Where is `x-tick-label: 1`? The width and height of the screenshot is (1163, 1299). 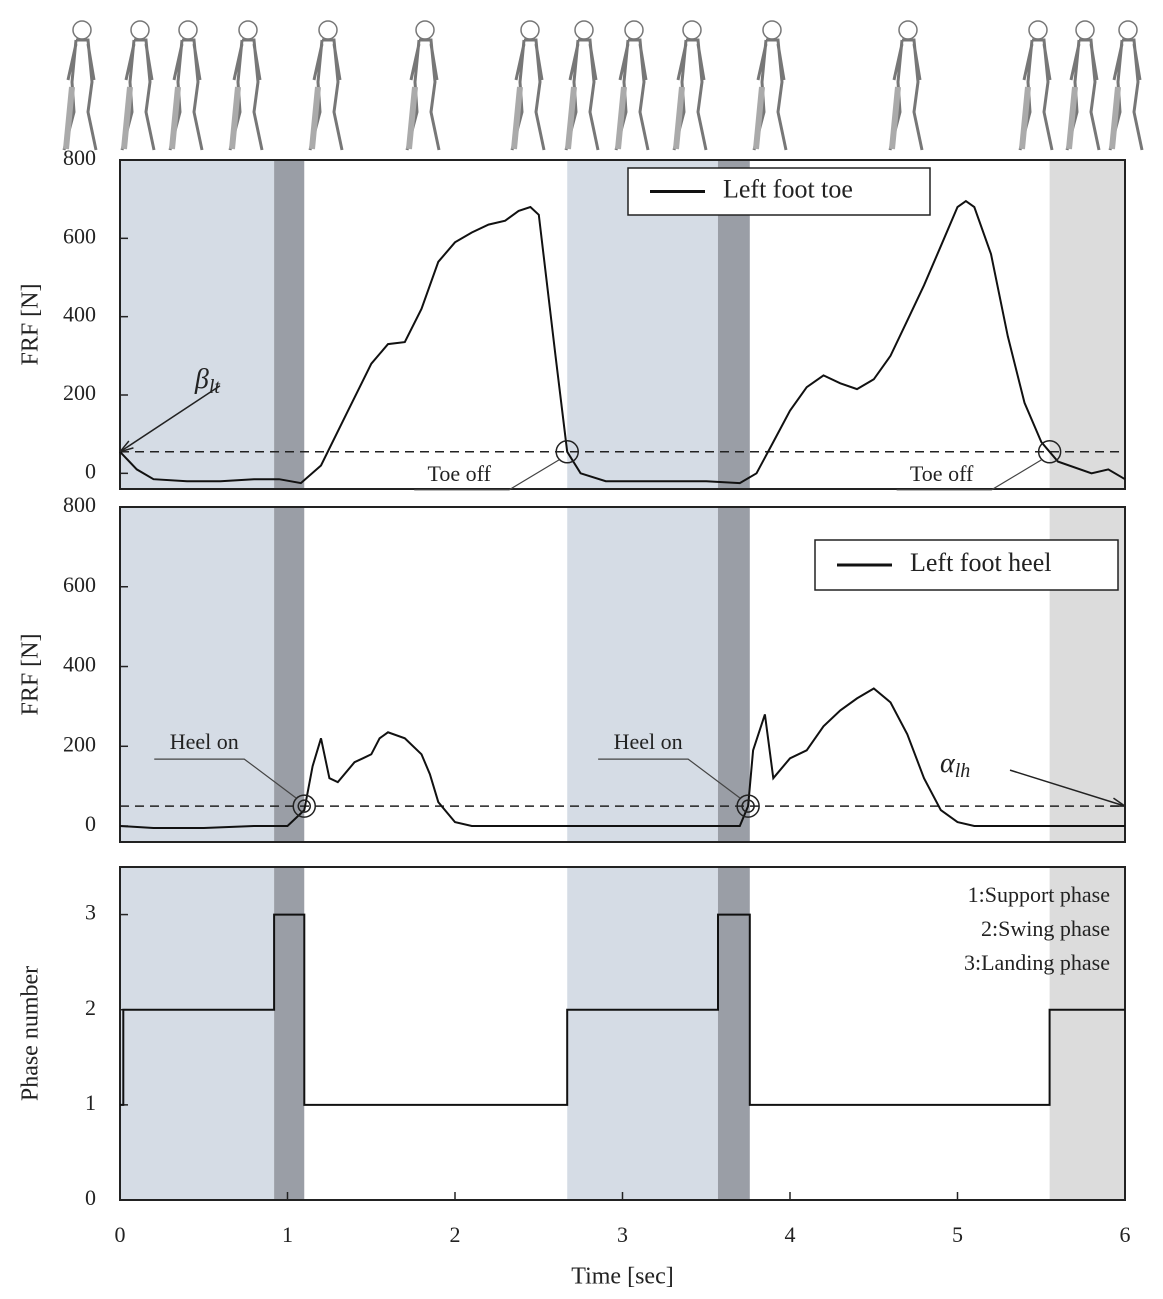 x-tick-label: 1 is located at coordinates (287, 1234).